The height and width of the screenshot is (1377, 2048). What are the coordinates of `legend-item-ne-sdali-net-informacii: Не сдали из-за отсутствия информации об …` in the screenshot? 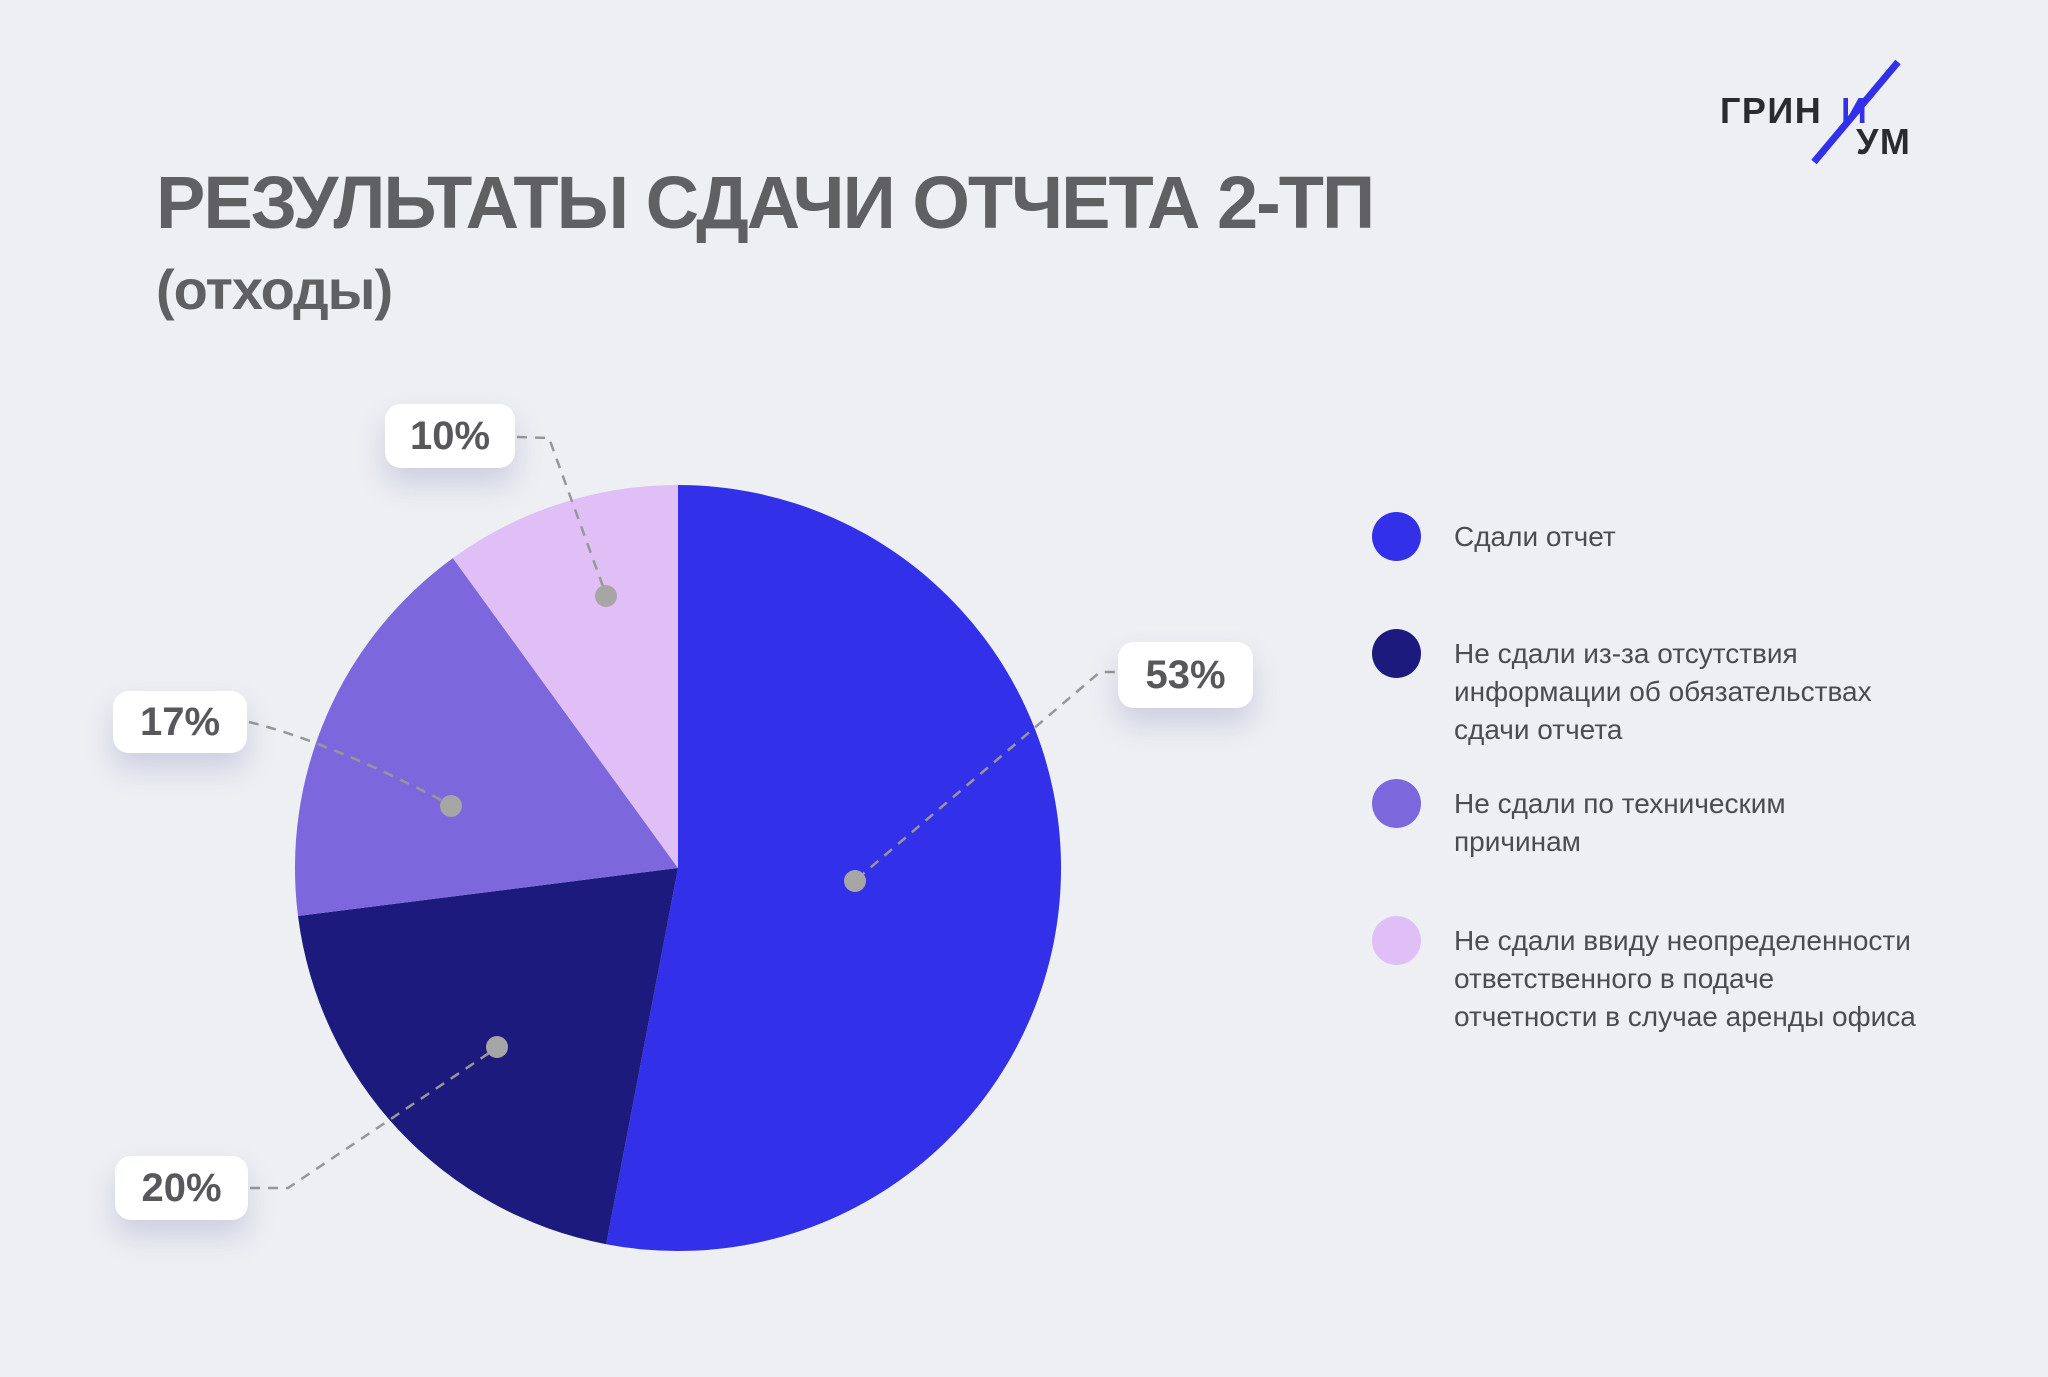 It's located at (1622, 689).